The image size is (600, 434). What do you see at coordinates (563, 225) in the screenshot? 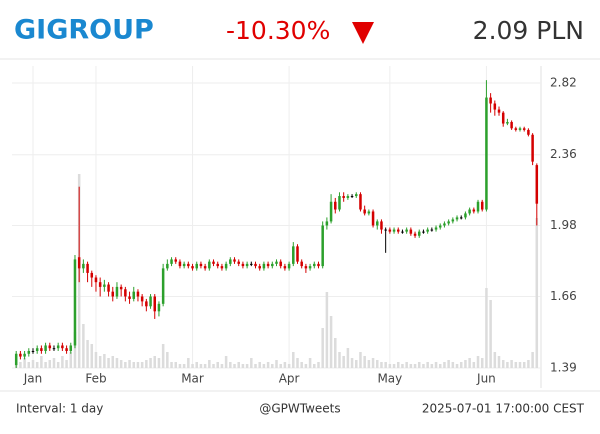
I see `y-tick-label: 1.98` at bounding box center [563, 225].